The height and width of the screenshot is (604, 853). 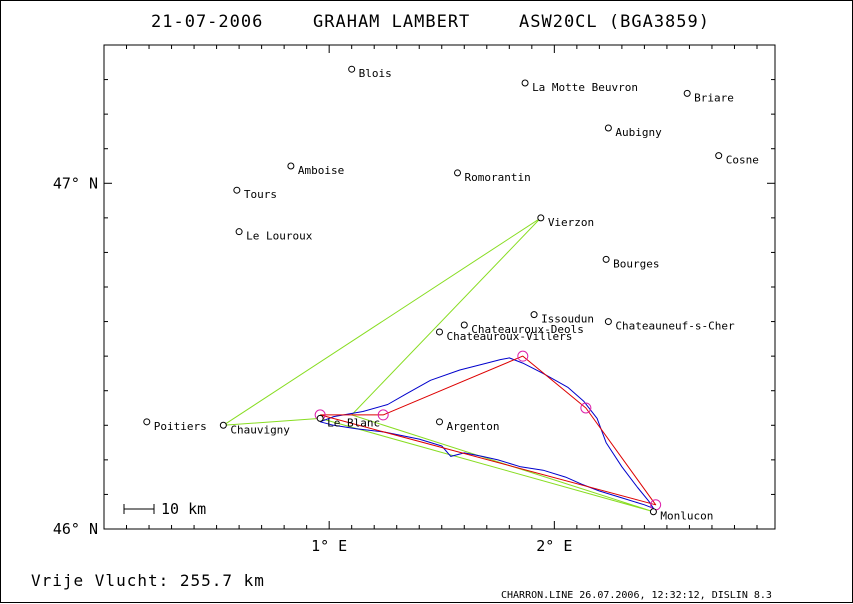 I want to click on track-line, so click(x=487, y=433).